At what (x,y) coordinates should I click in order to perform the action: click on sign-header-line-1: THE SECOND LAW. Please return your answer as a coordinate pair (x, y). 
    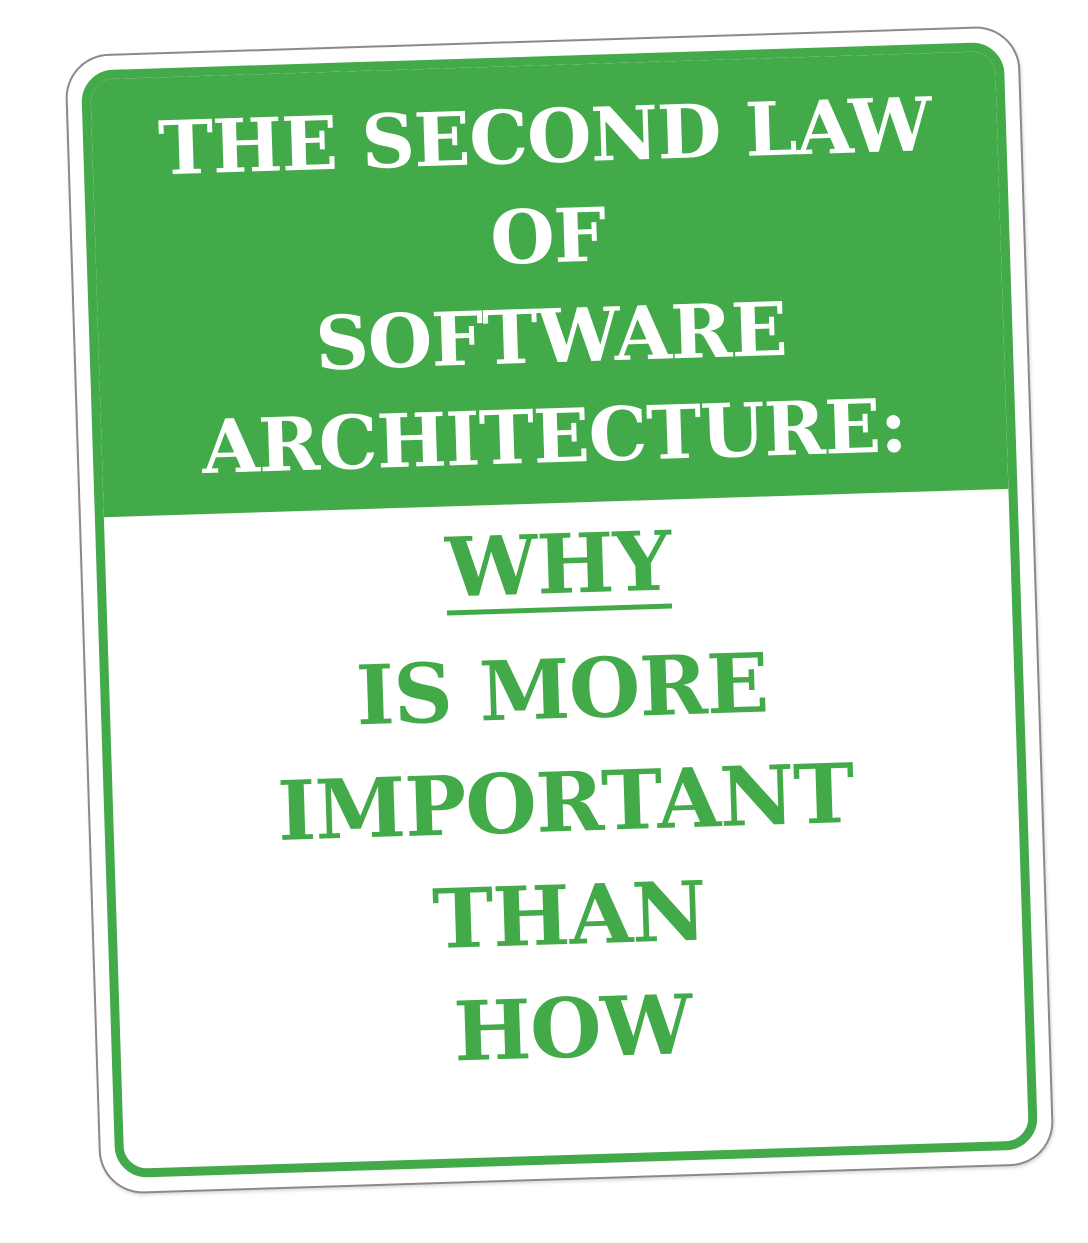
    Looking at the image, I should click on (545, 137).